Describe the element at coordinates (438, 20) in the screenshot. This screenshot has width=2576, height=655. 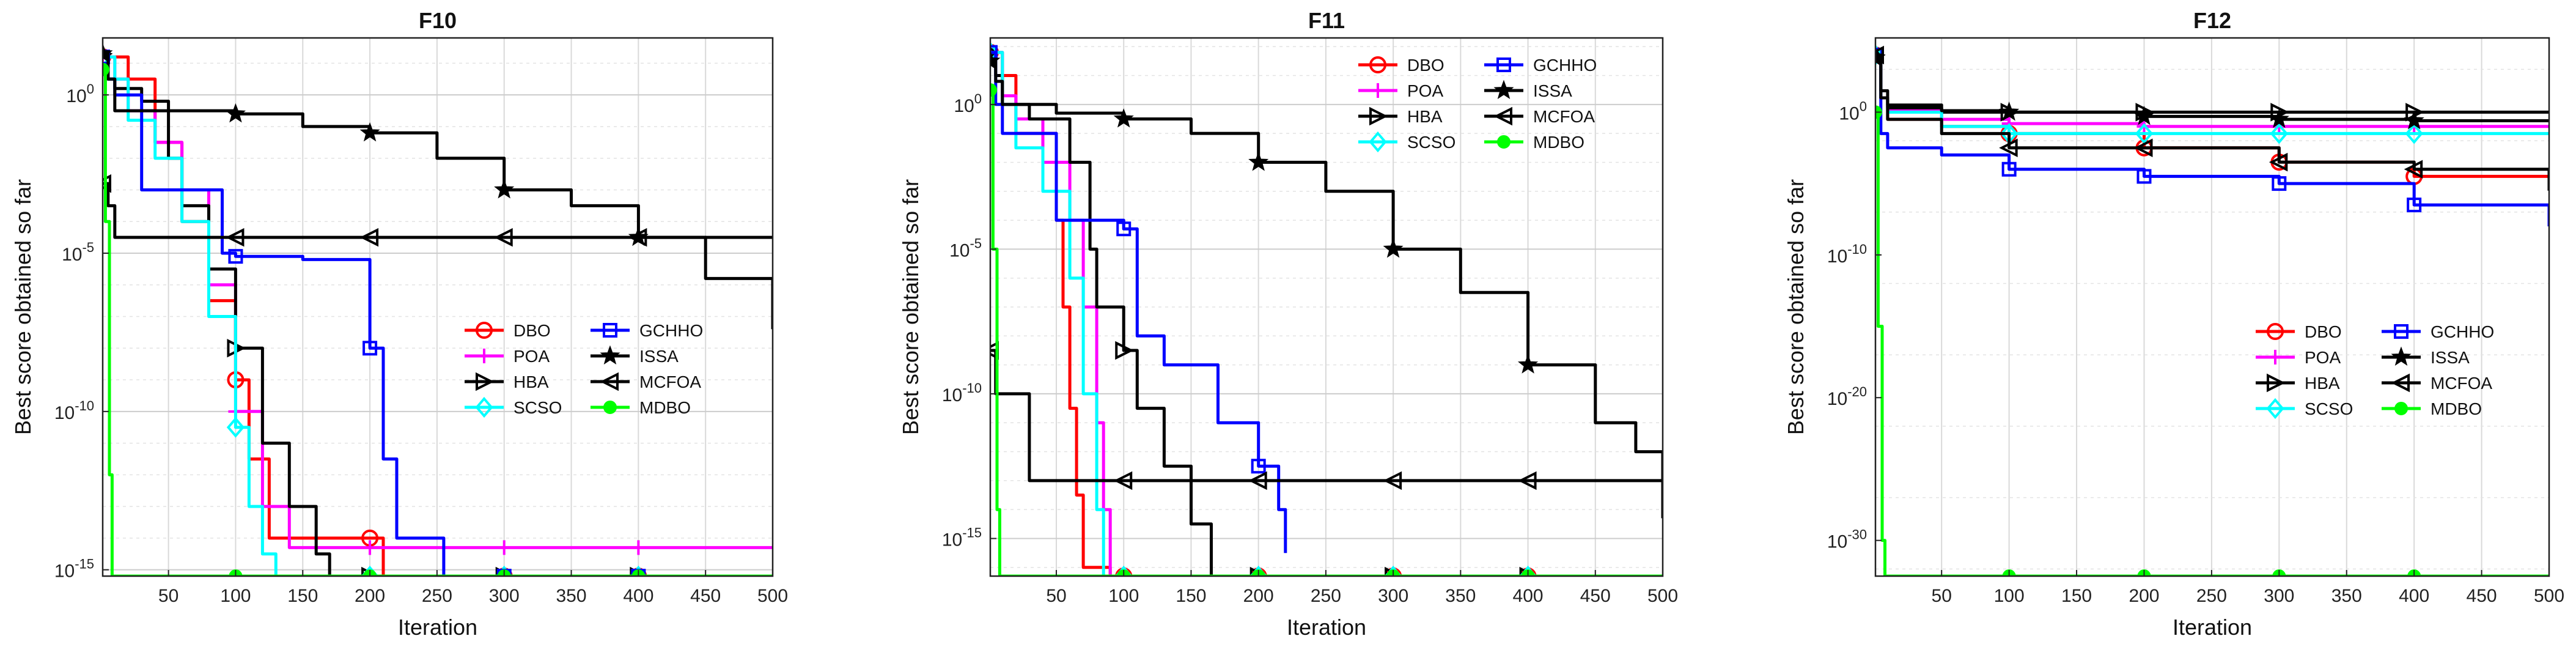
I see `chart-title: F10` at that location.